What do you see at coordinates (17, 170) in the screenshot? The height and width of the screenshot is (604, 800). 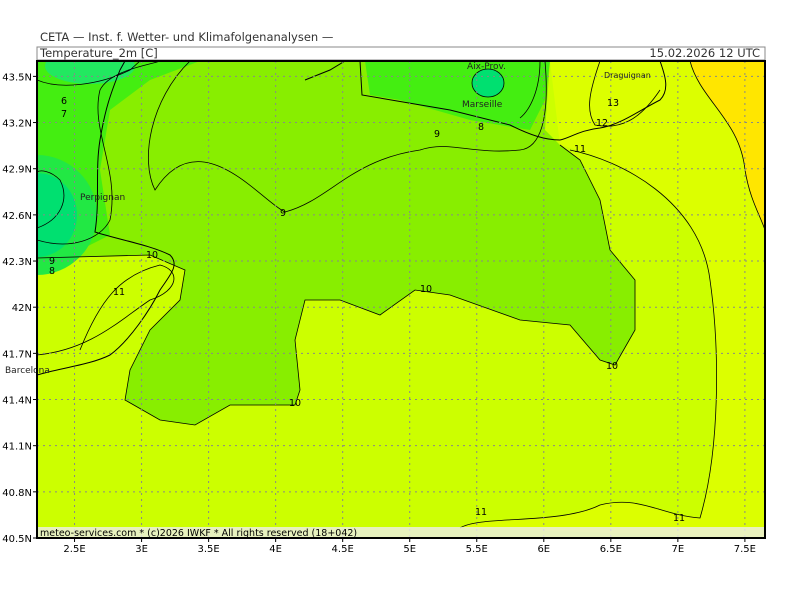 I see `y-tick-label: 42.9N` at bounding box center [17, 170].